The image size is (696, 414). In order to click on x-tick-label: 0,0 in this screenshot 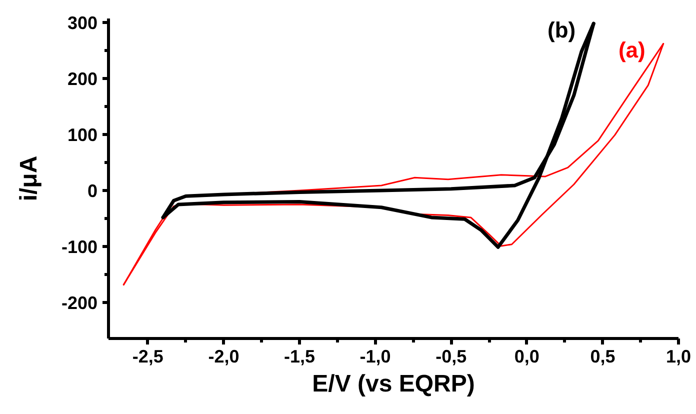, I will do `click(527, 356)`.